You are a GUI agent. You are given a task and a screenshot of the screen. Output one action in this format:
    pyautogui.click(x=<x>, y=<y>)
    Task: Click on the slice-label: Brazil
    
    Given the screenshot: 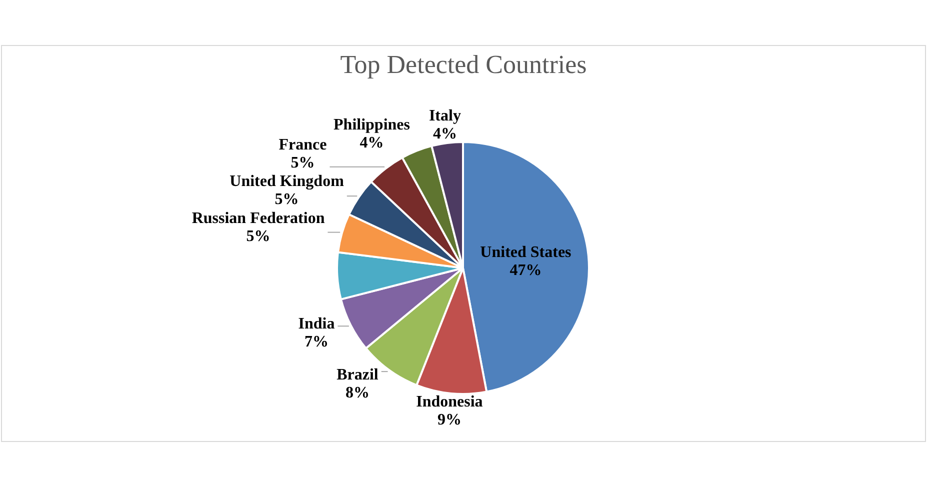 What is the action you would take?
    pyautogui.click(x=357, y=375)
    